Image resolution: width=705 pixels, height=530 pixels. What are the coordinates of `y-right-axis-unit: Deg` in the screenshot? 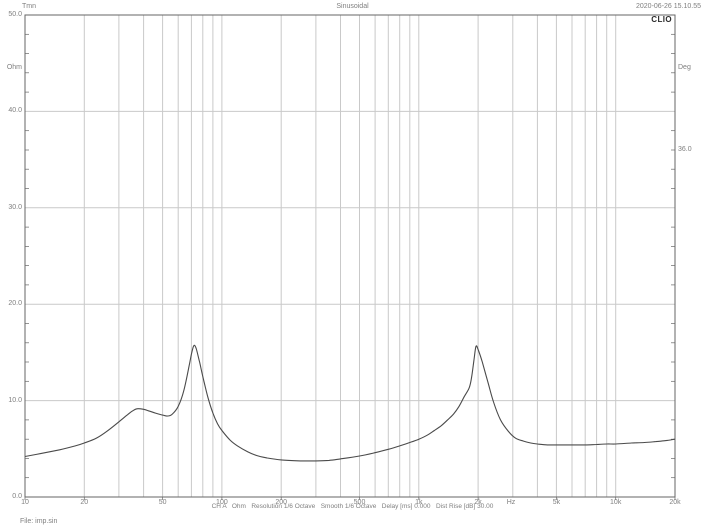 It's located at (684, 67).